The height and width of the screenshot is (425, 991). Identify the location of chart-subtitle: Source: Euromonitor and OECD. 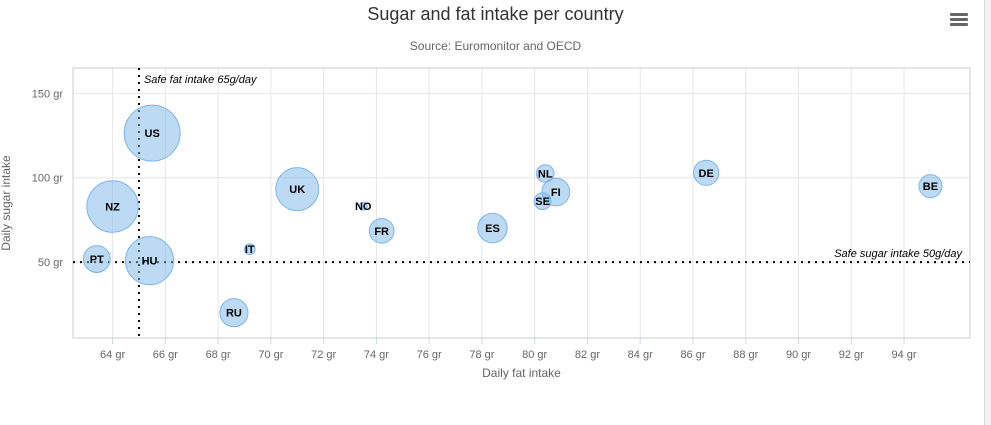
(495, 46).